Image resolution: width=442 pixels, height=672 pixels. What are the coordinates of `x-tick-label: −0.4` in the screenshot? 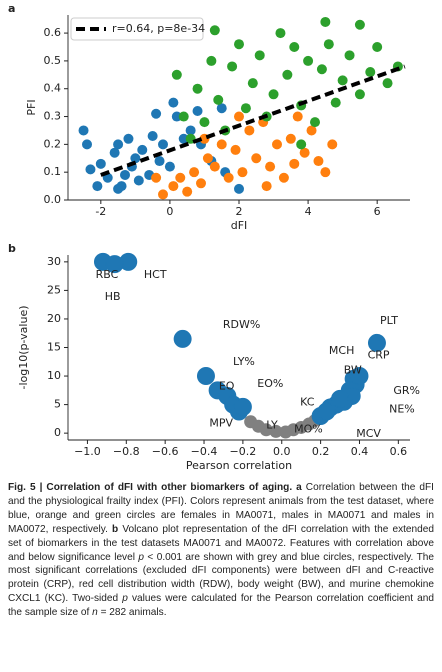 It's located at (204, 451).